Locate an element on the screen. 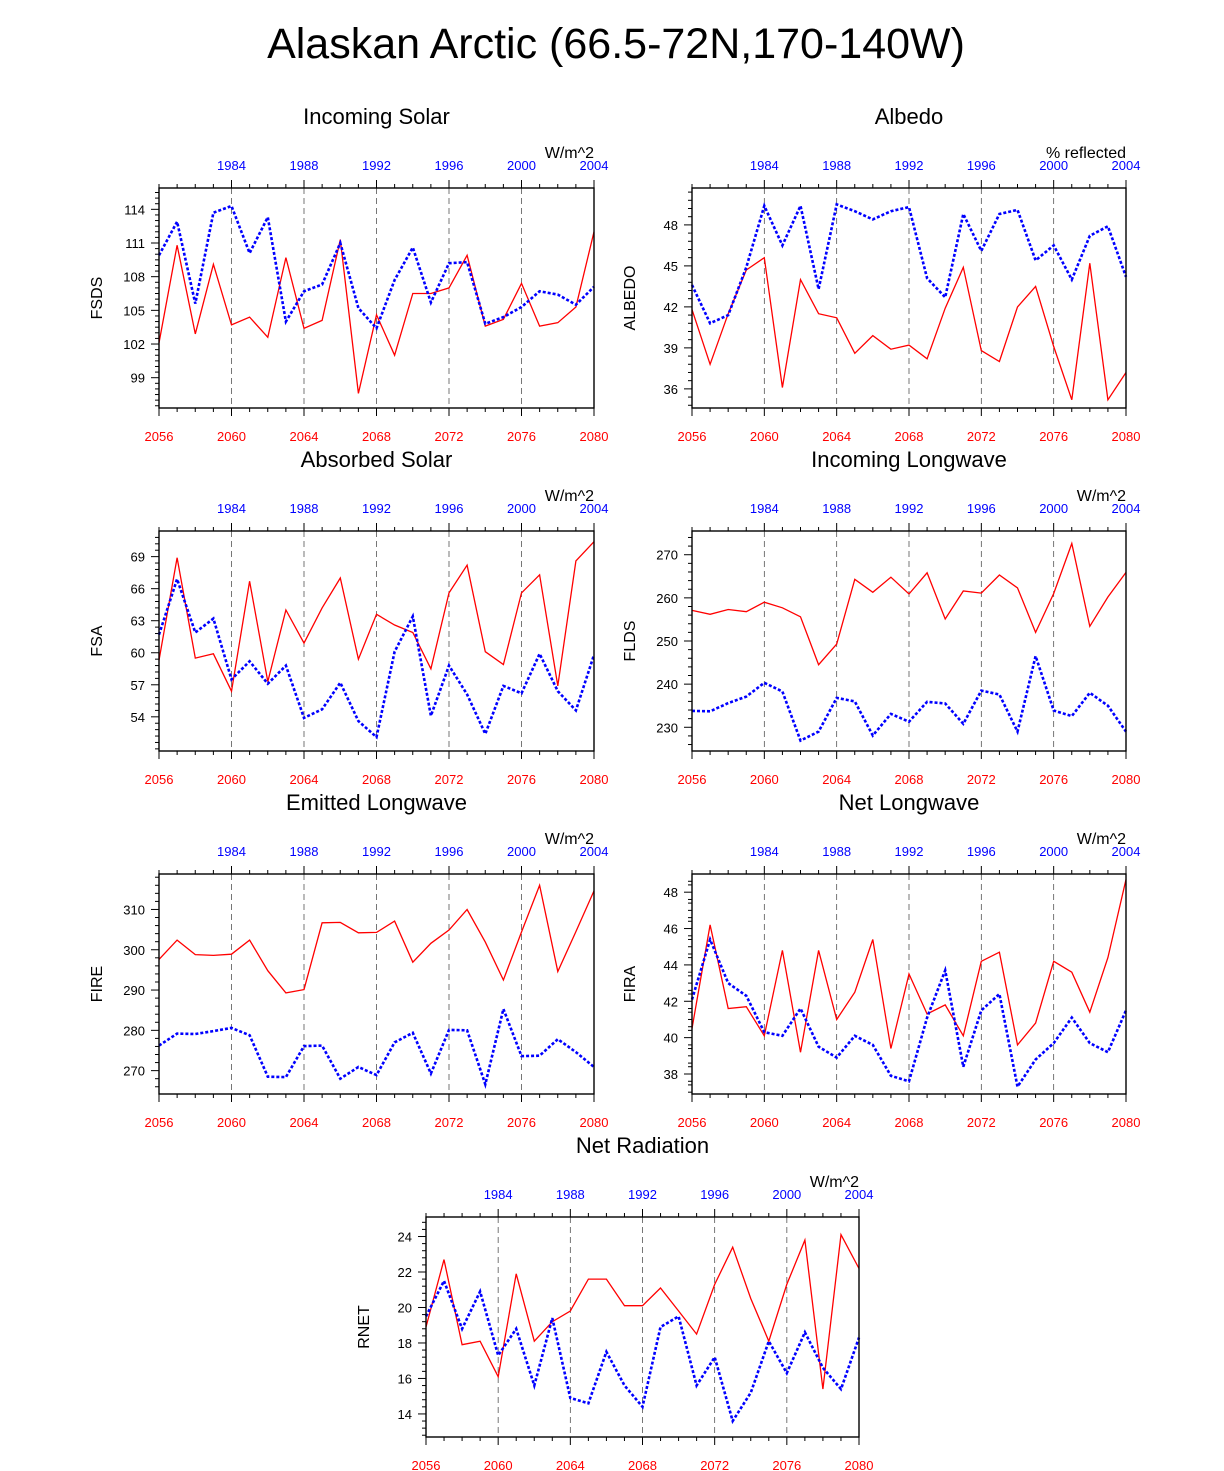 The image size is (1224, 1471). fsa-top-xtick-label: 2000 is located at coordinates (521, 508).